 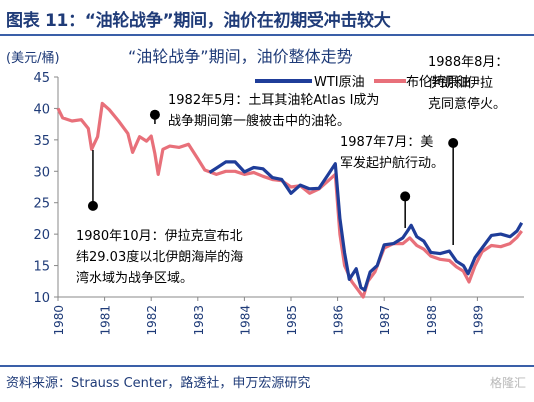 I want to click on annotation-text: 纬29.03度以北伊朗海岸的海, so click(x=159, y=257).